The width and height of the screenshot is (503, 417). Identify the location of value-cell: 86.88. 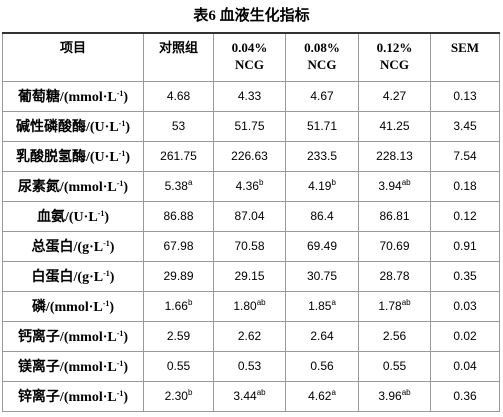
(178, 216).